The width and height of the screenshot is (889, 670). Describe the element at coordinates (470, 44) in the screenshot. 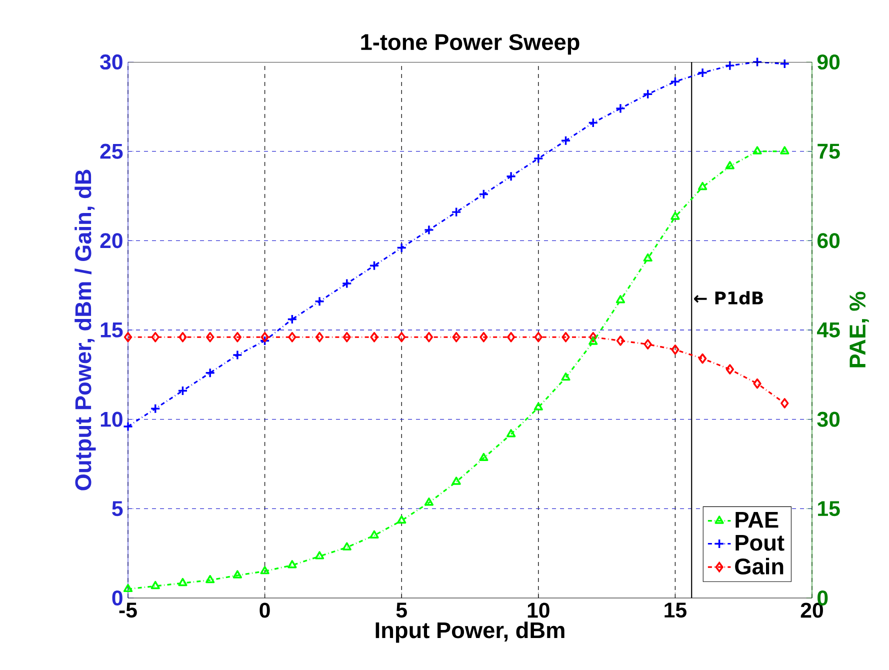

I see `chart-title: 1-tone Power Sweep` at that location.